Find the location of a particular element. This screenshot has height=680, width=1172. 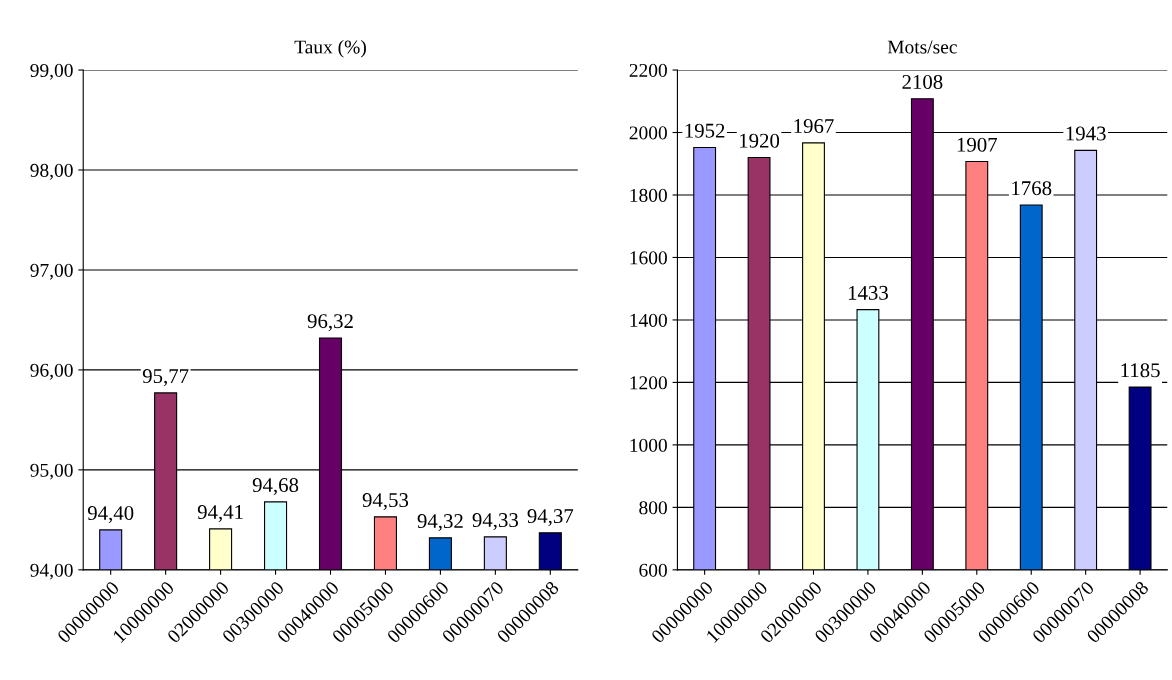

y-tick-label: 97,00 is located at coordinates (51, 271).